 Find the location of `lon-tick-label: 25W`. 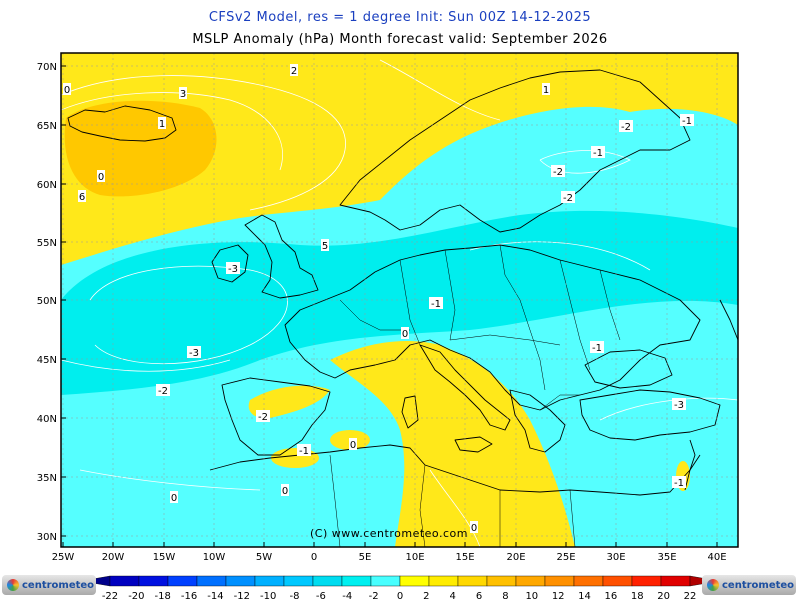

lon-tick-label: 25W is located at coordinates (63, 557).